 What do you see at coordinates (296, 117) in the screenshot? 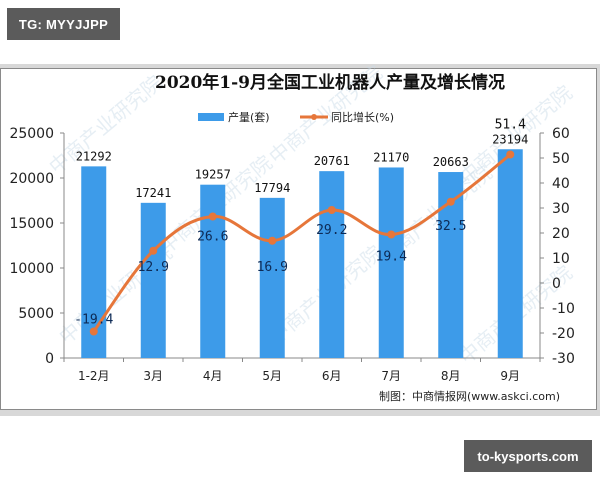
I see `legend: 产量(套) 同比增长(%)` at bounding box center [296, 117].